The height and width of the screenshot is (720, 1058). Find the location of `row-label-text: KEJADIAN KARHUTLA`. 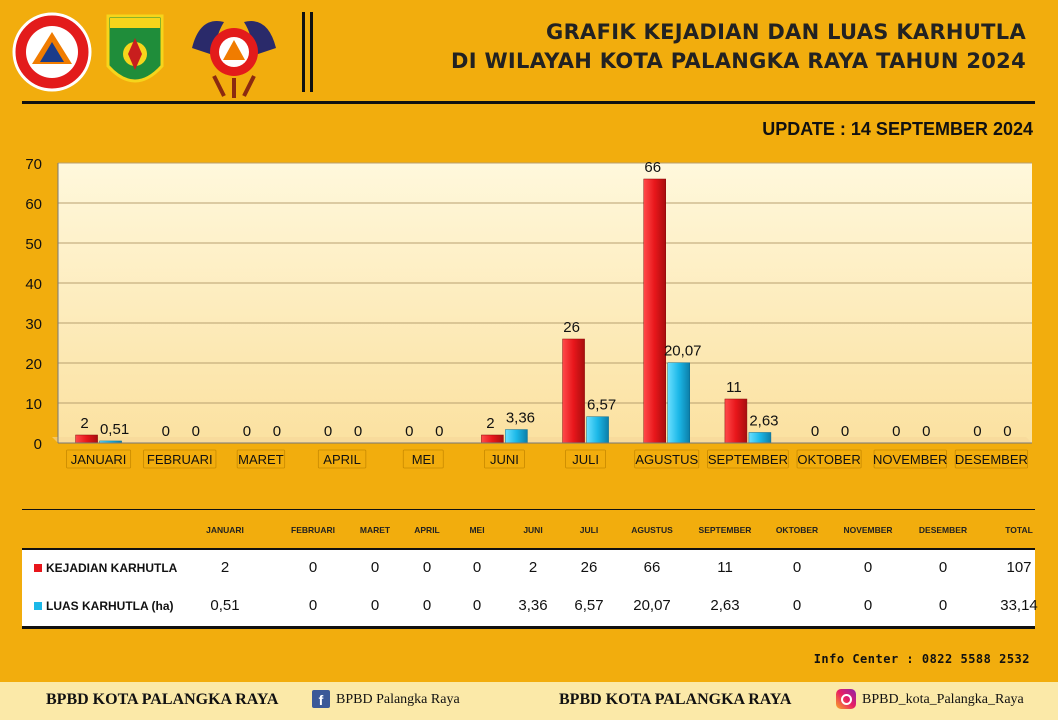

row-label-text: KEJADIAN KARHUTLA is located at coordinates (112, 568).